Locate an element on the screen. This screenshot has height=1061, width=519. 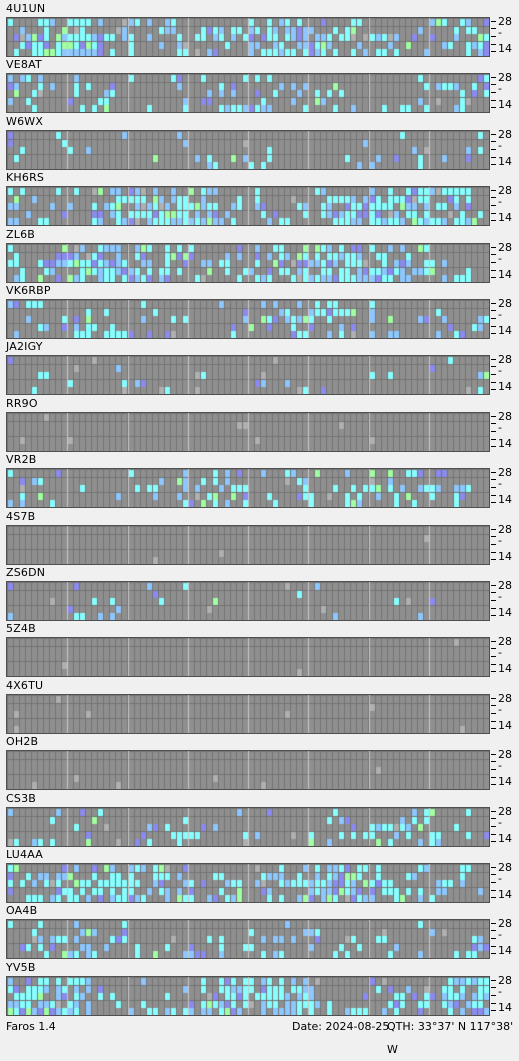
station-row: VR2B 28- 14 is located at coordinates (259, 480).